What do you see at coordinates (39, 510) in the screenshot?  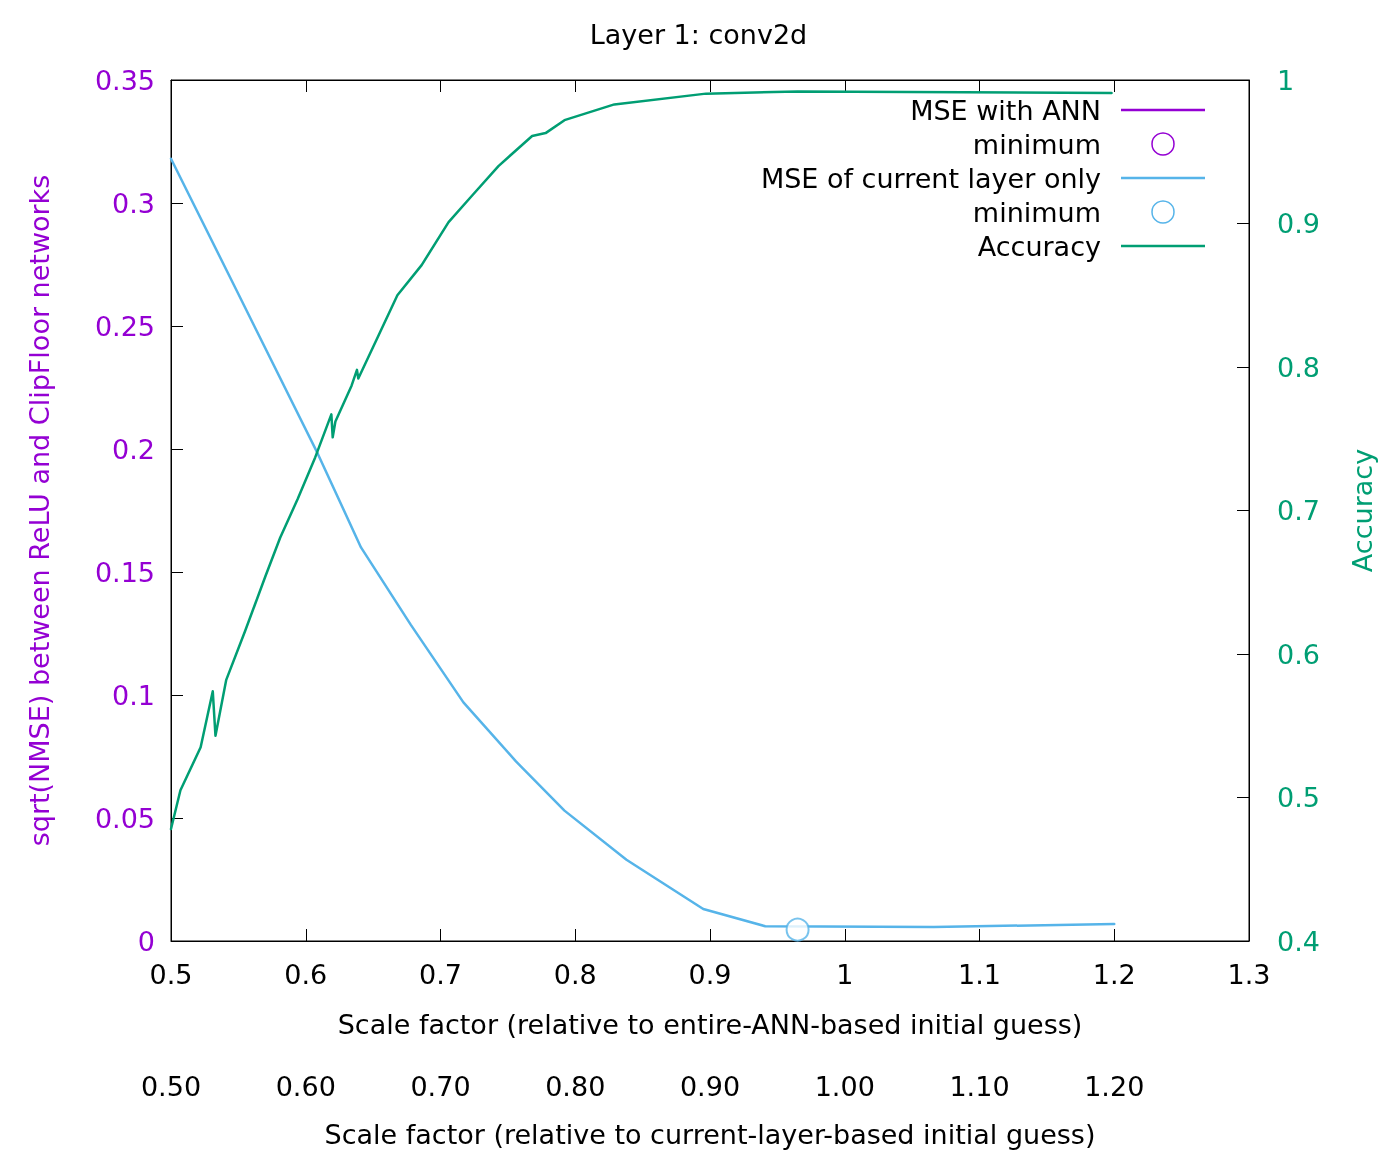 I see `y-axis-title: sqrt(NMSE) between ReLU and ClipFloor networks` at bounding box center [39, 510].